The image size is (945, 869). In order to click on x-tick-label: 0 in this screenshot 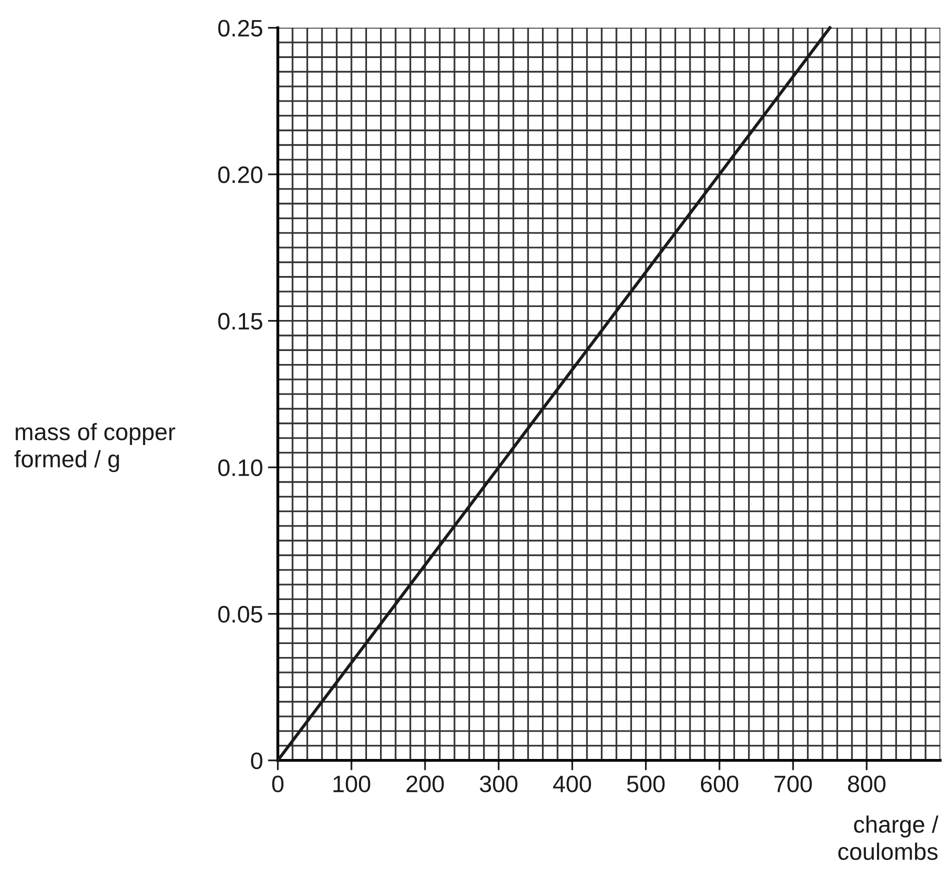, I will do `click(278, 784)`.